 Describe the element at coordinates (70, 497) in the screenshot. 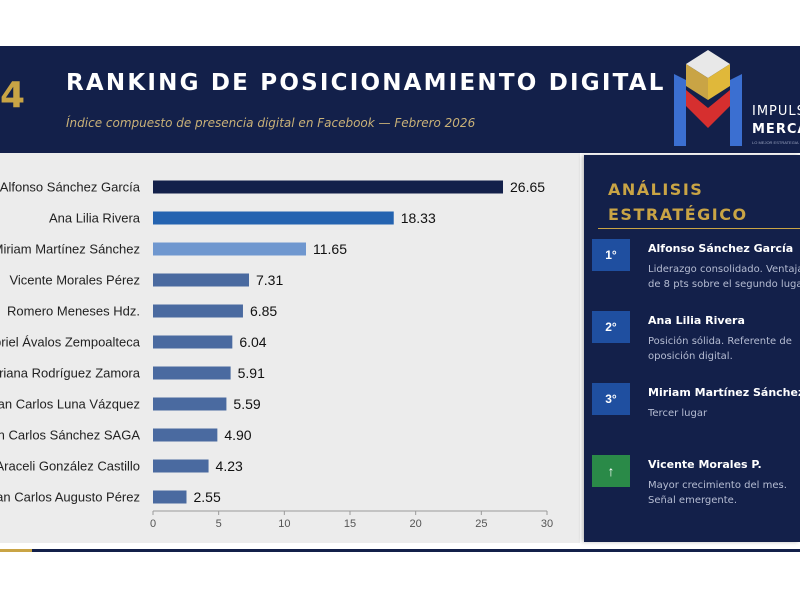

I see `category-label-10: Juan Carlos Augusto Pérez` at that location.